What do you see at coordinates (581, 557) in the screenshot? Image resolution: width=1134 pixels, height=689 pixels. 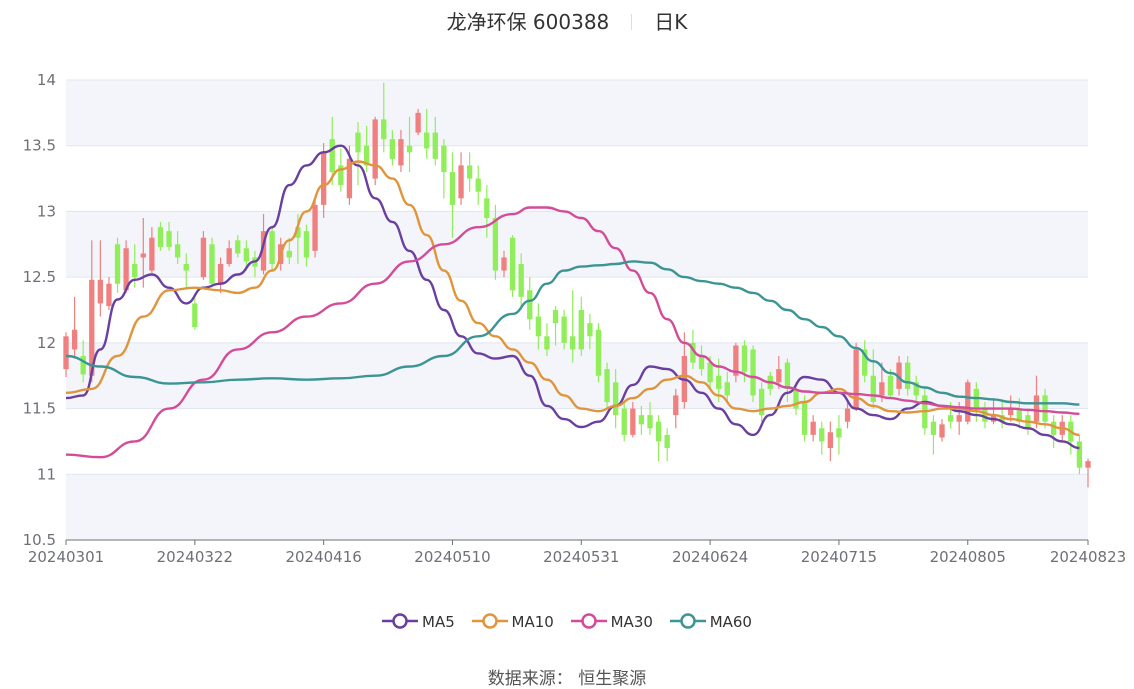 I see `x-tick-label: 20240531` at bounding box center [581, 557].